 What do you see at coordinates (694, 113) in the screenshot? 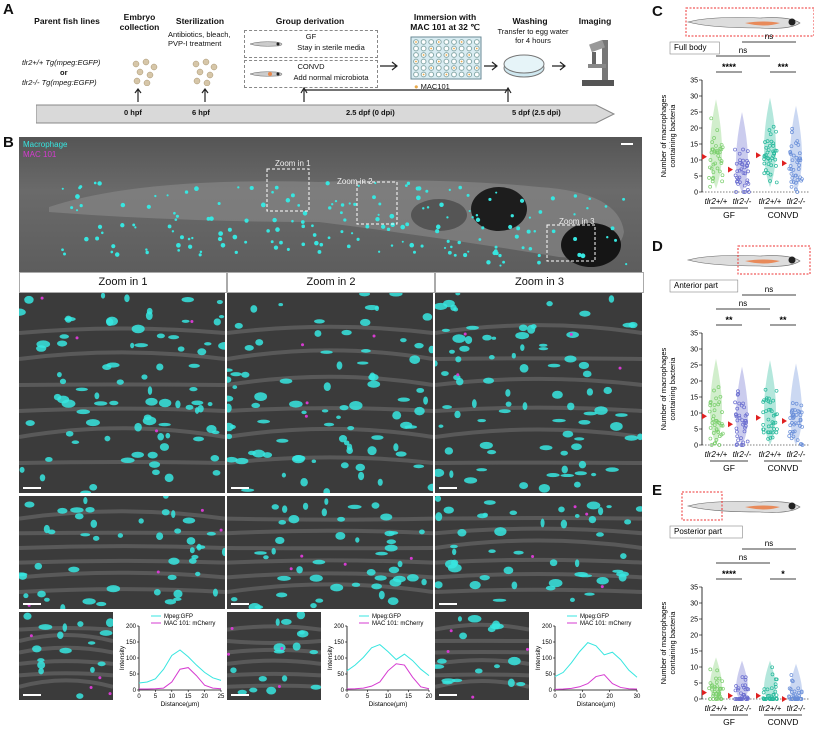
I see `y-tick-label: 25` at bounding box center [694, 113].